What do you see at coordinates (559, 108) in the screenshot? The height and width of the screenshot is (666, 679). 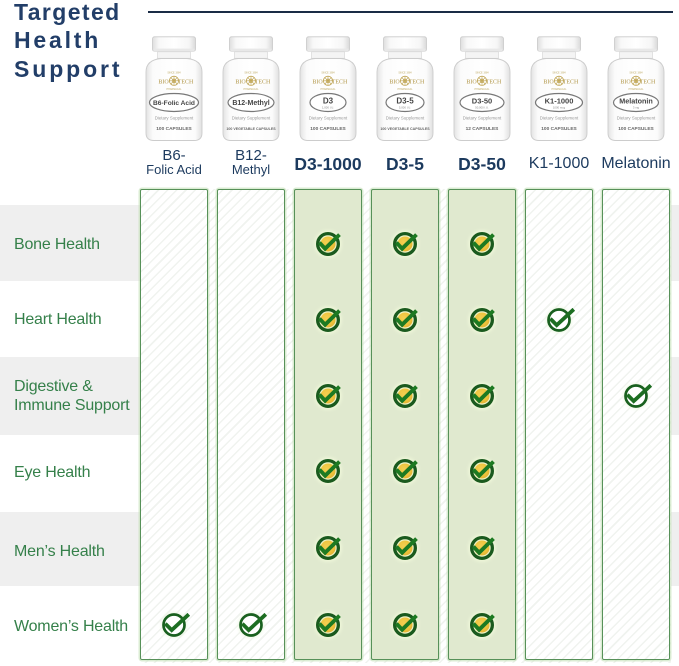 I see `svg-text: 1000 mcg` at bounding box center [559, 108].